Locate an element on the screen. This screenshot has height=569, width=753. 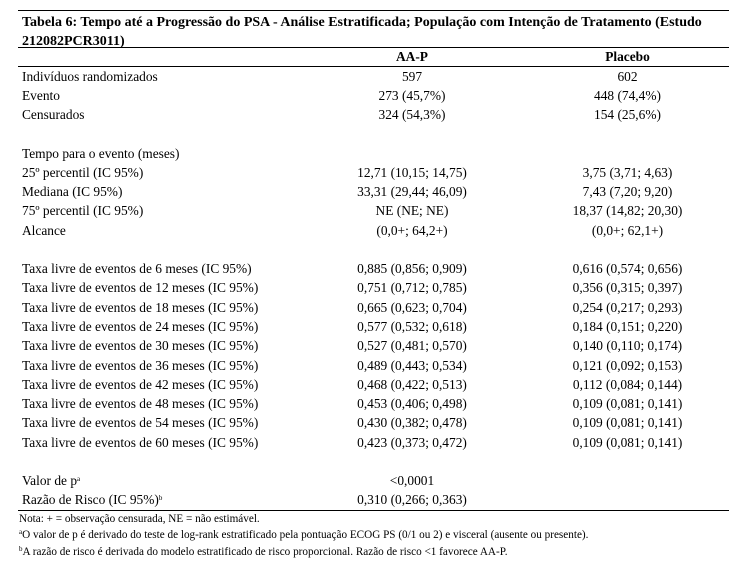
table-row: Alcance (0,0+; 64,2+) (0,0+; 62,1+) is located at coordinates (373, 230).